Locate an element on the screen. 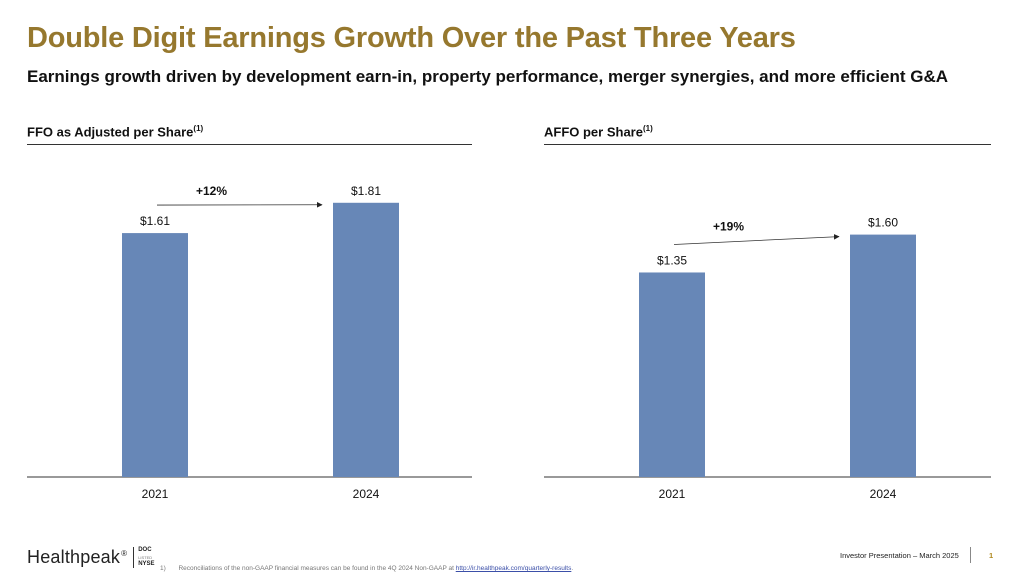 This screenshot has width=1024, height=576. ffo-bar-2021 is located at coordinates (155, 355).